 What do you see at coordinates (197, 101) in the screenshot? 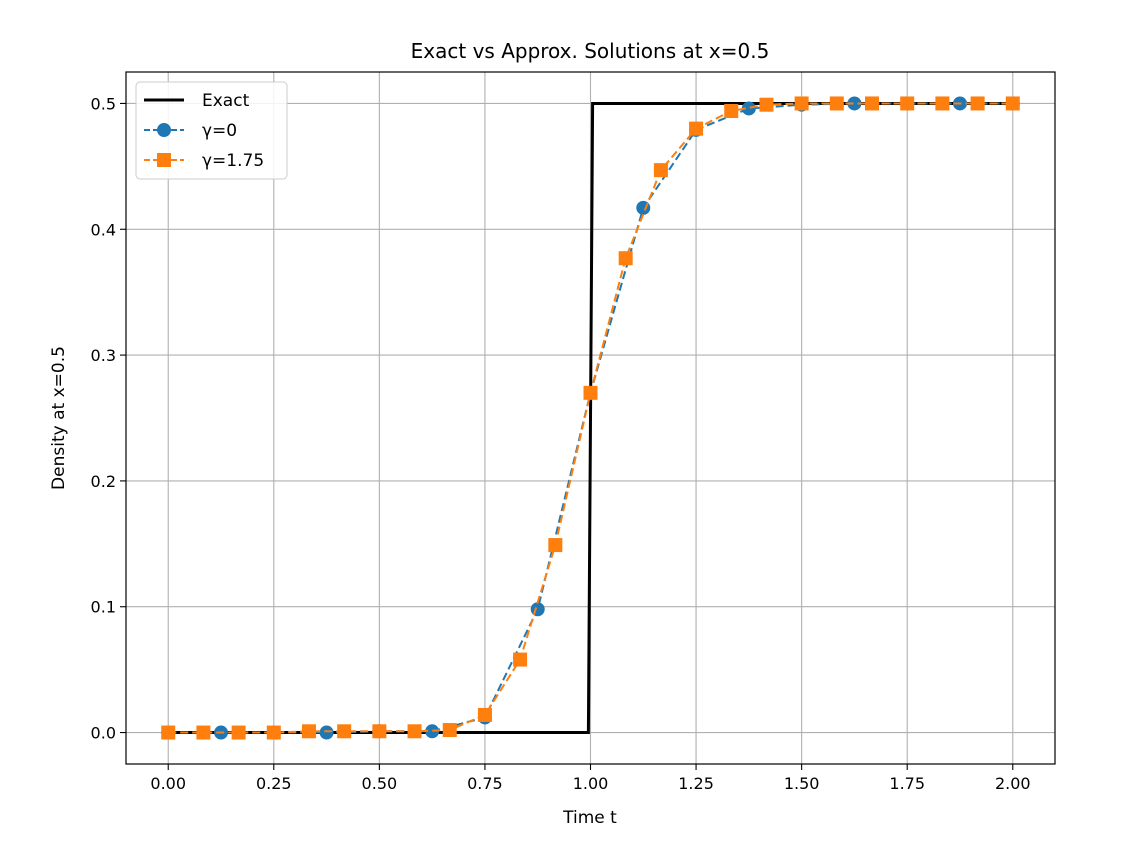
I see `legend-entry: Exact` at bounding box center [197, 101].